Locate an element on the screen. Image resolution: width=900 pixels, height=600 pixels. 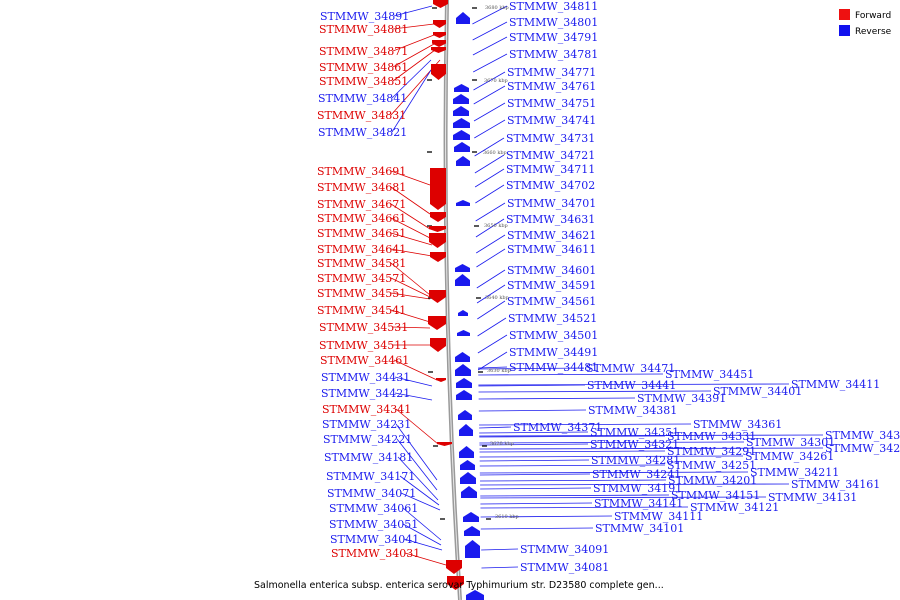
reverse-label-stmmw-34181: STMMW_34181 is located at coordinates (368, 457).